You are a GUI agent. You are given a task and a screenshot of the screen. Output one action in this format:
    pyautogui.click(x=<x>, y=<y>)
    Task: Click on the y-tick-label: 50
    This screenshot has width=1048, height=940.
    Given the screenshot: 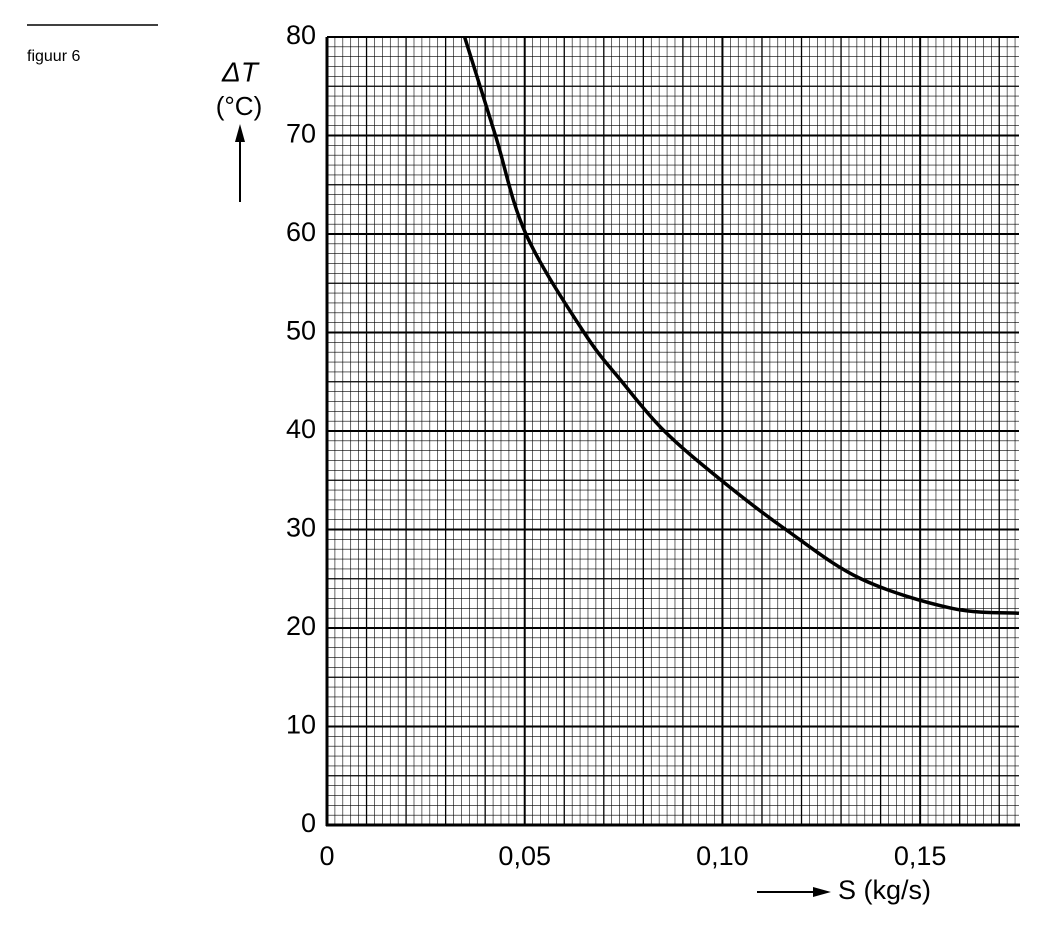 What is the action you would take?
    pyautogui.click(x=301, y=331)
    